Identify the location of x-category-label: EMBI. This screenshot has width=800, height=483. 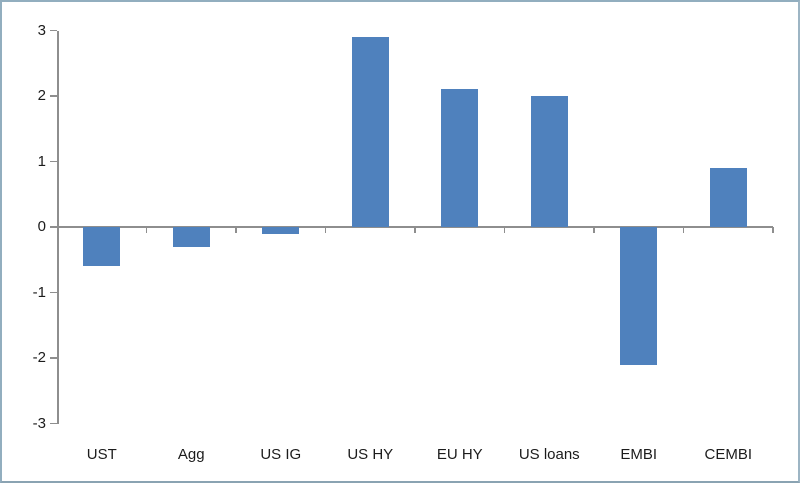
(639, 454).